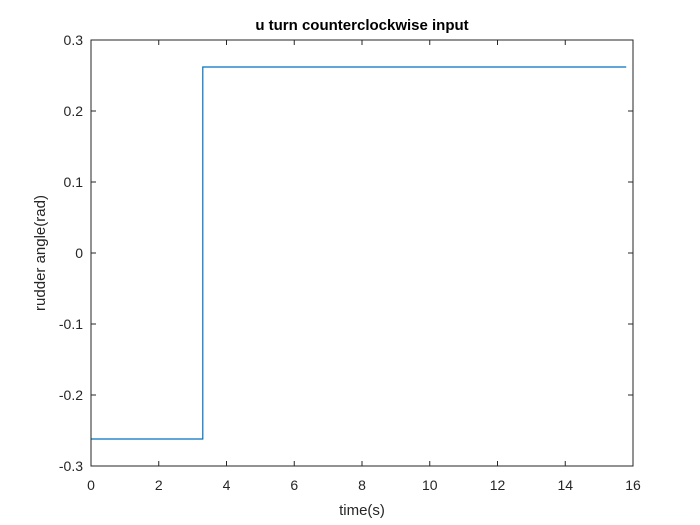 This screenshot has height=525, width=700. What do you see at coordinates (361, 25) in the screenshot?
I see `chart-title: u turn counterclockwise input` at bounding box center [361, 25].